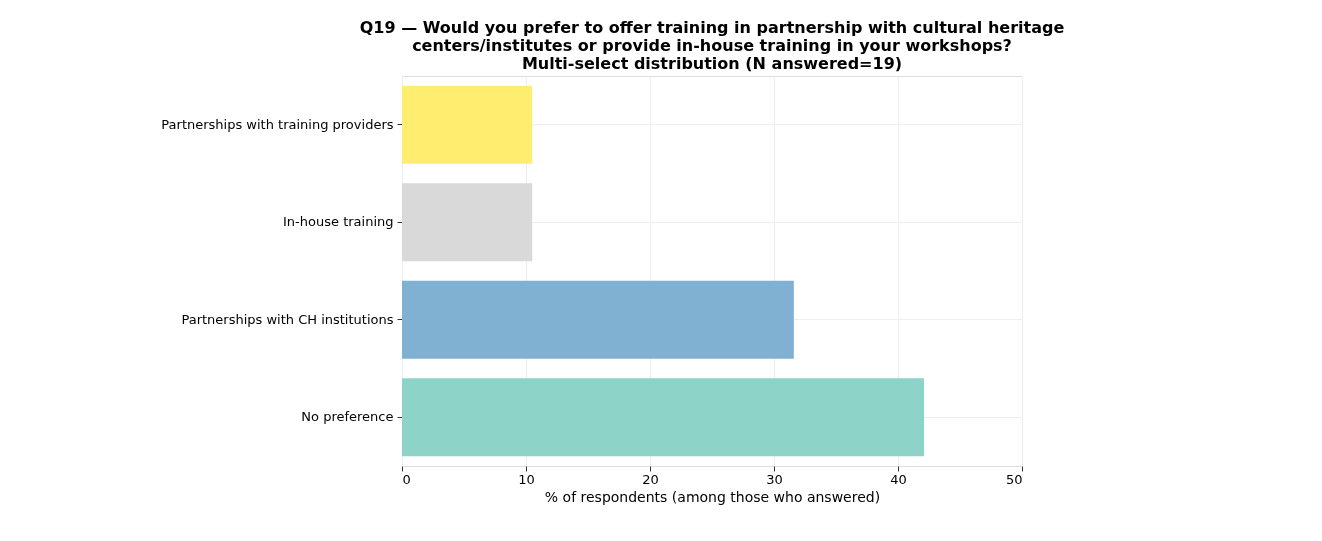 The image size is (1322, 541). I want to click on x-axis-title: % of respondents (among those who answered), so click(712, 496).